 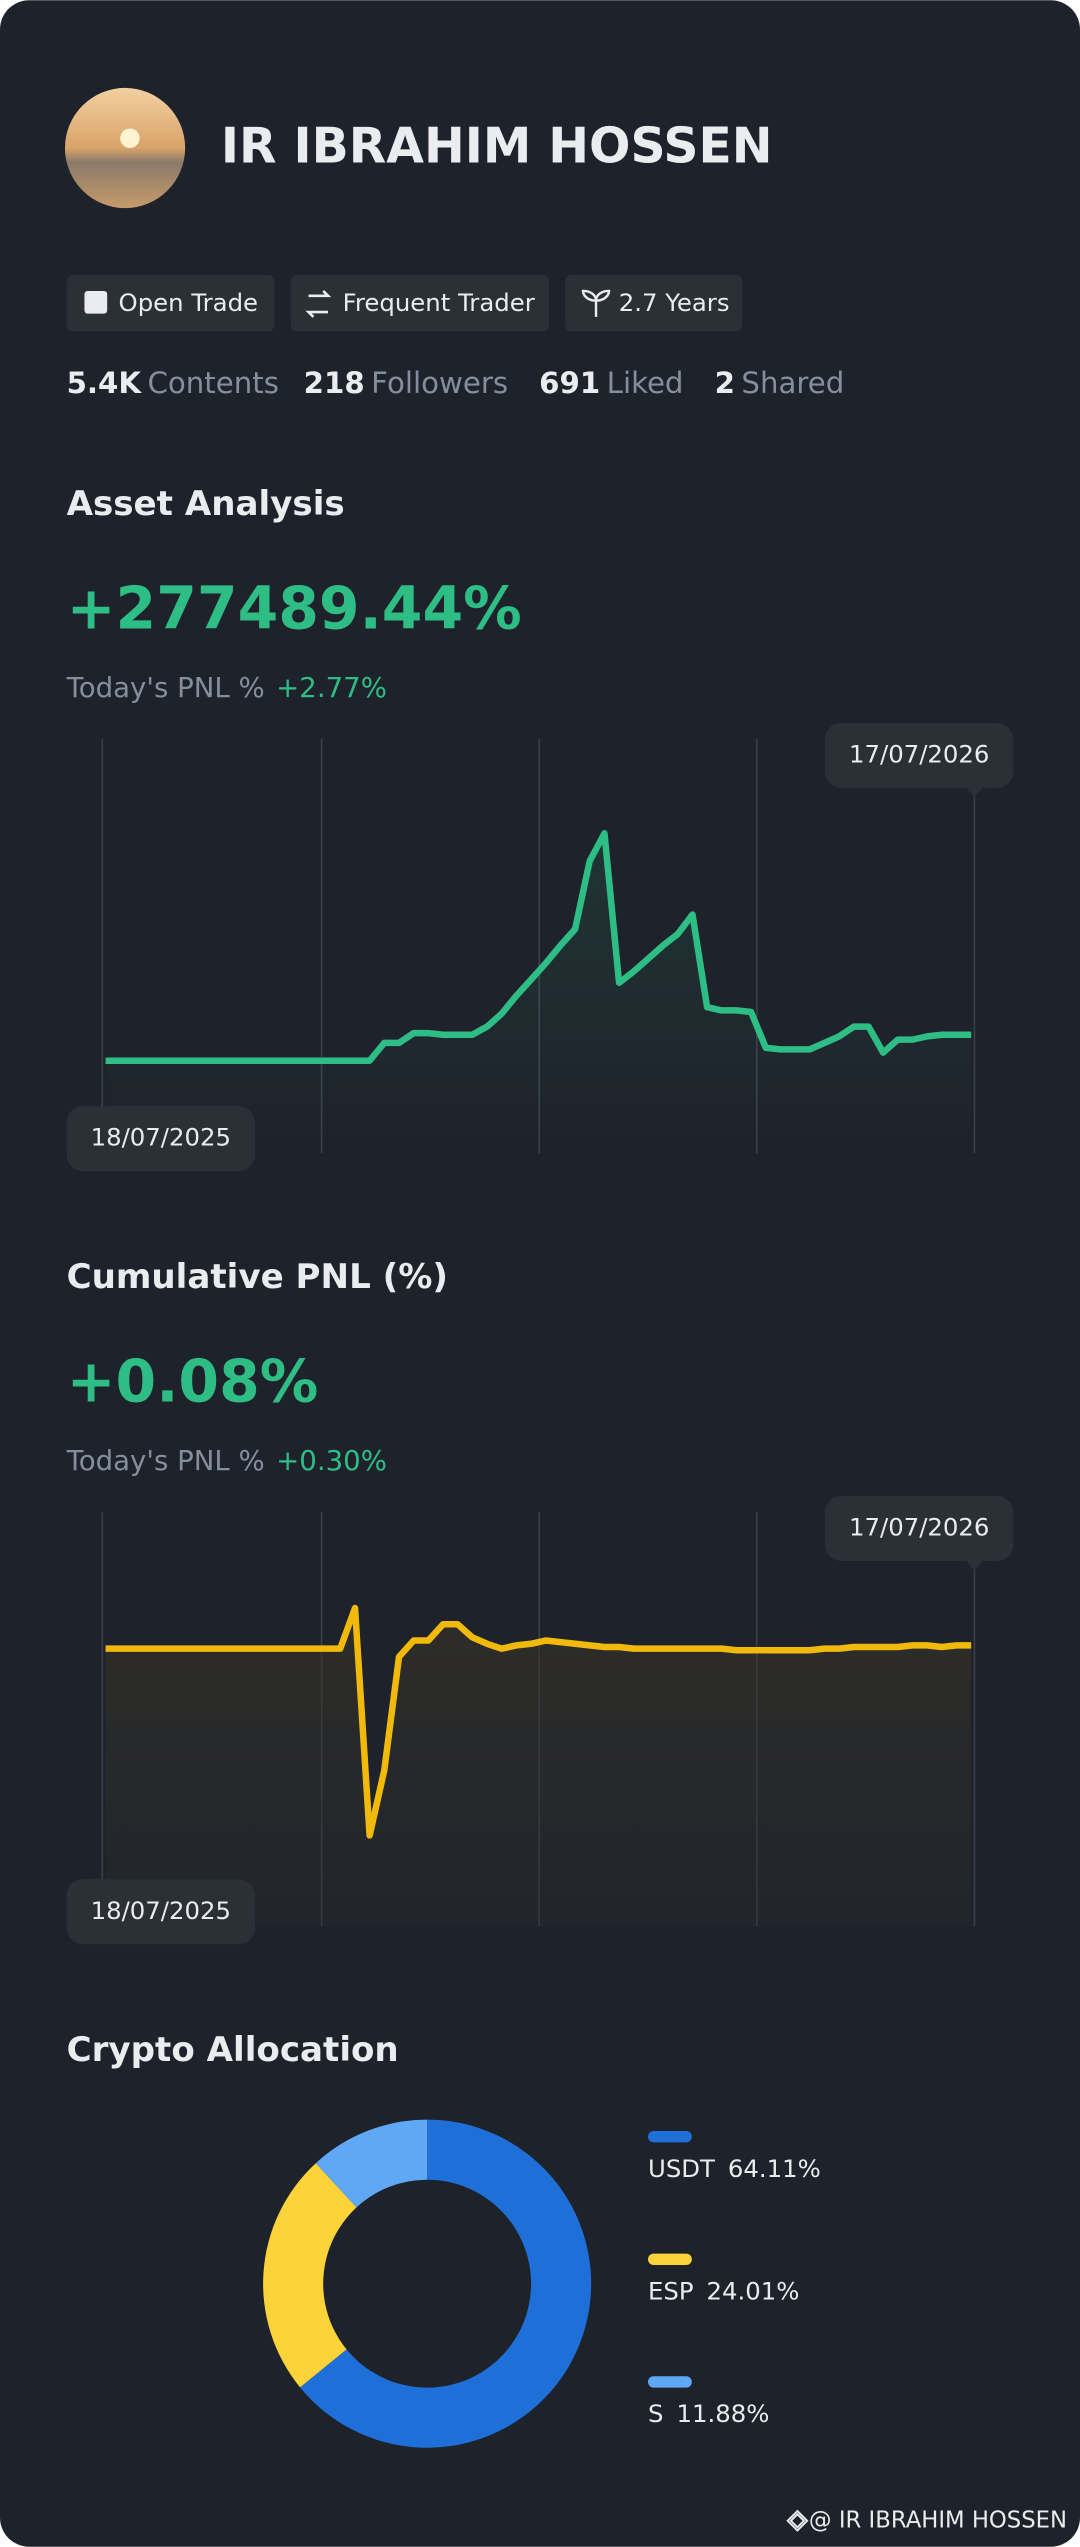 I want to click on stat: 2 Shared, so click(x=780, y=383).